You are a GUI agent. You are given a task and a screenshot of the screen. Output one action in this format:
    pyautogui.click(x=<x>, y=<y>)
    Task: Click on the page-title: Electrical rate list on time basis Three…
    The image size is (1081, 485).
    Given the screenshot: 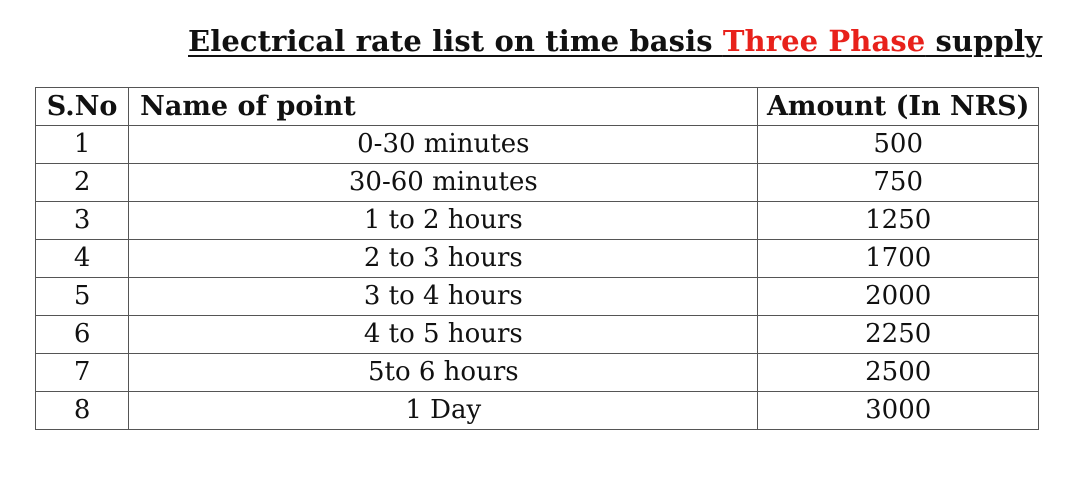 What is the action you would take?
    pyautogui.click(x=615, y=41)
    